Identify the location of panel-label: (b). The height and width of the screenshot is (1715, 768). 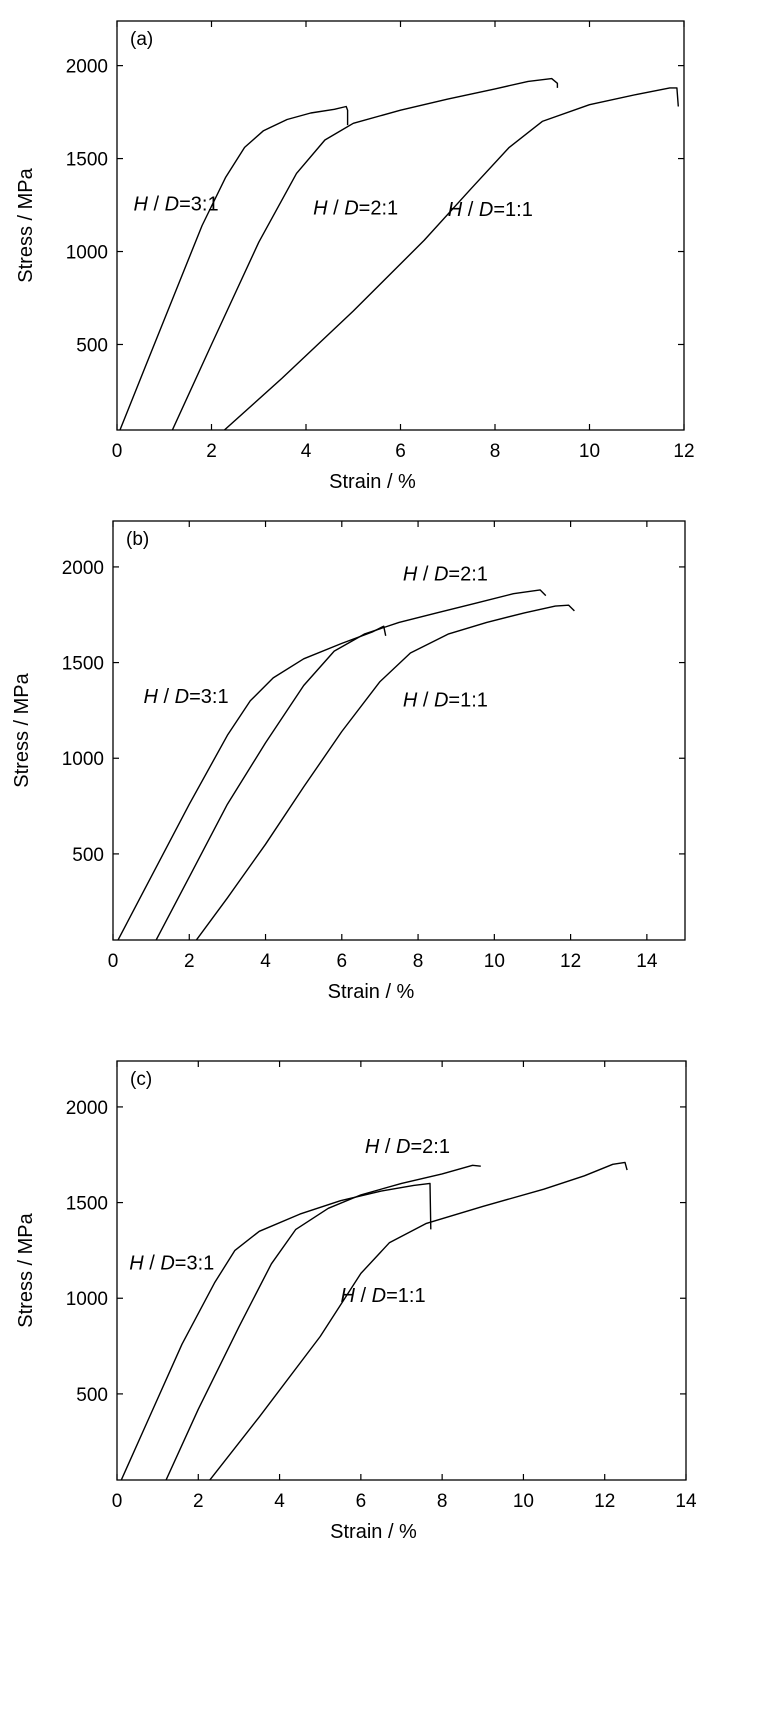
(137, 539).